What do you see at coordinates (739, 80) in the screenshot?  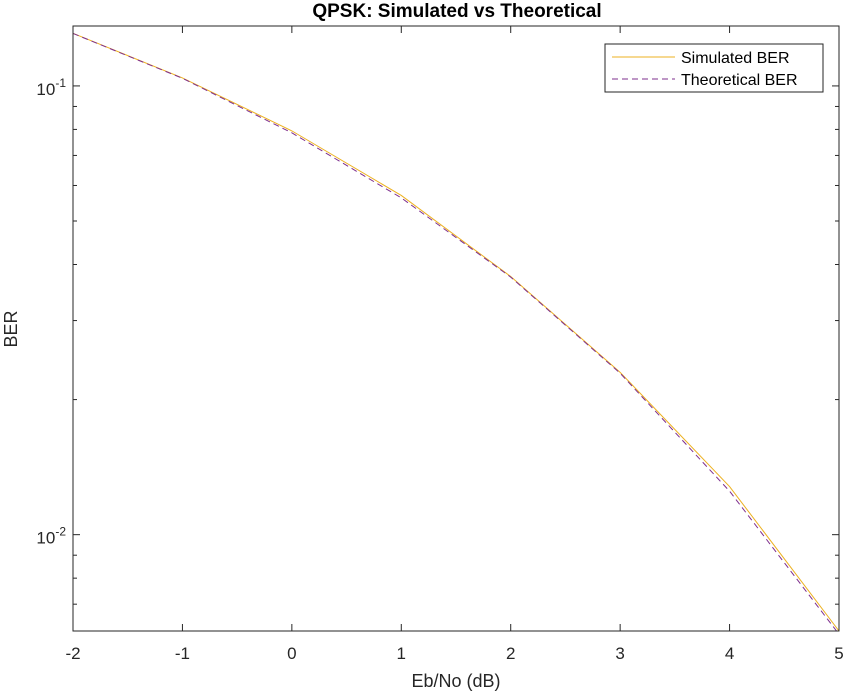 I see `legend-label: Theoretical BER` at bounding box center [739, 80].